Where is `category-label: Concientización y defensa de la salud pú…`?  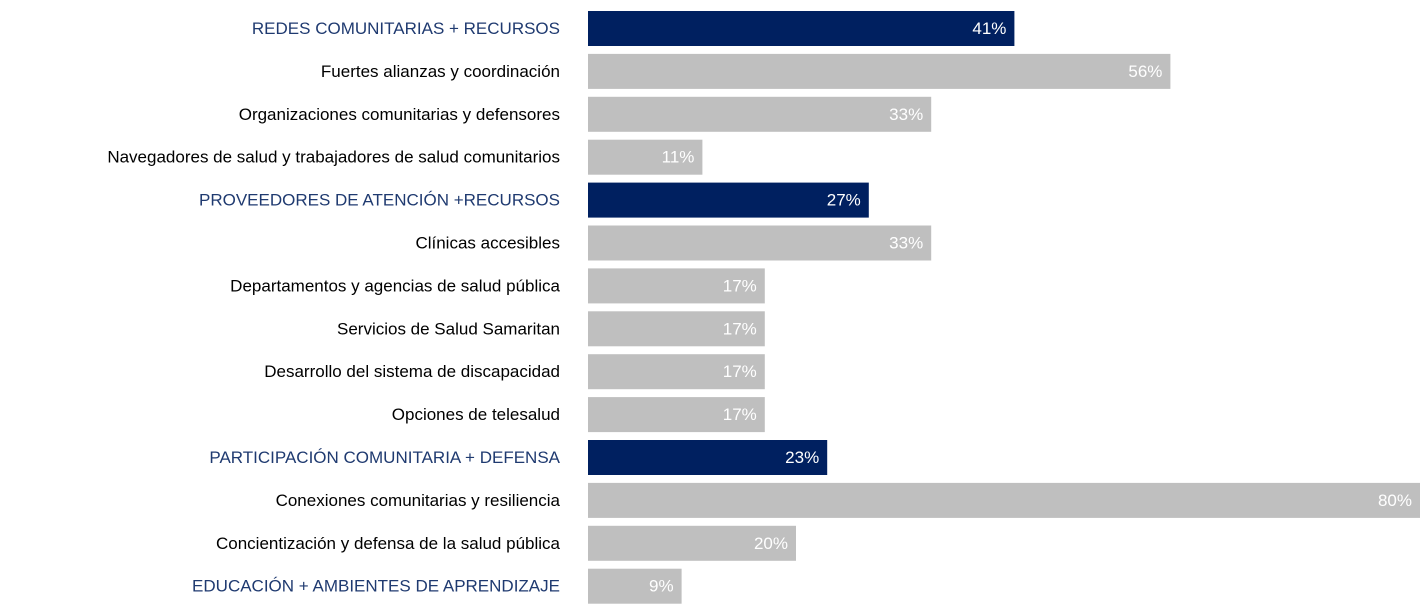 category-label: Concientización y defensa de la salud pú… is located at coordinates (388, 543).